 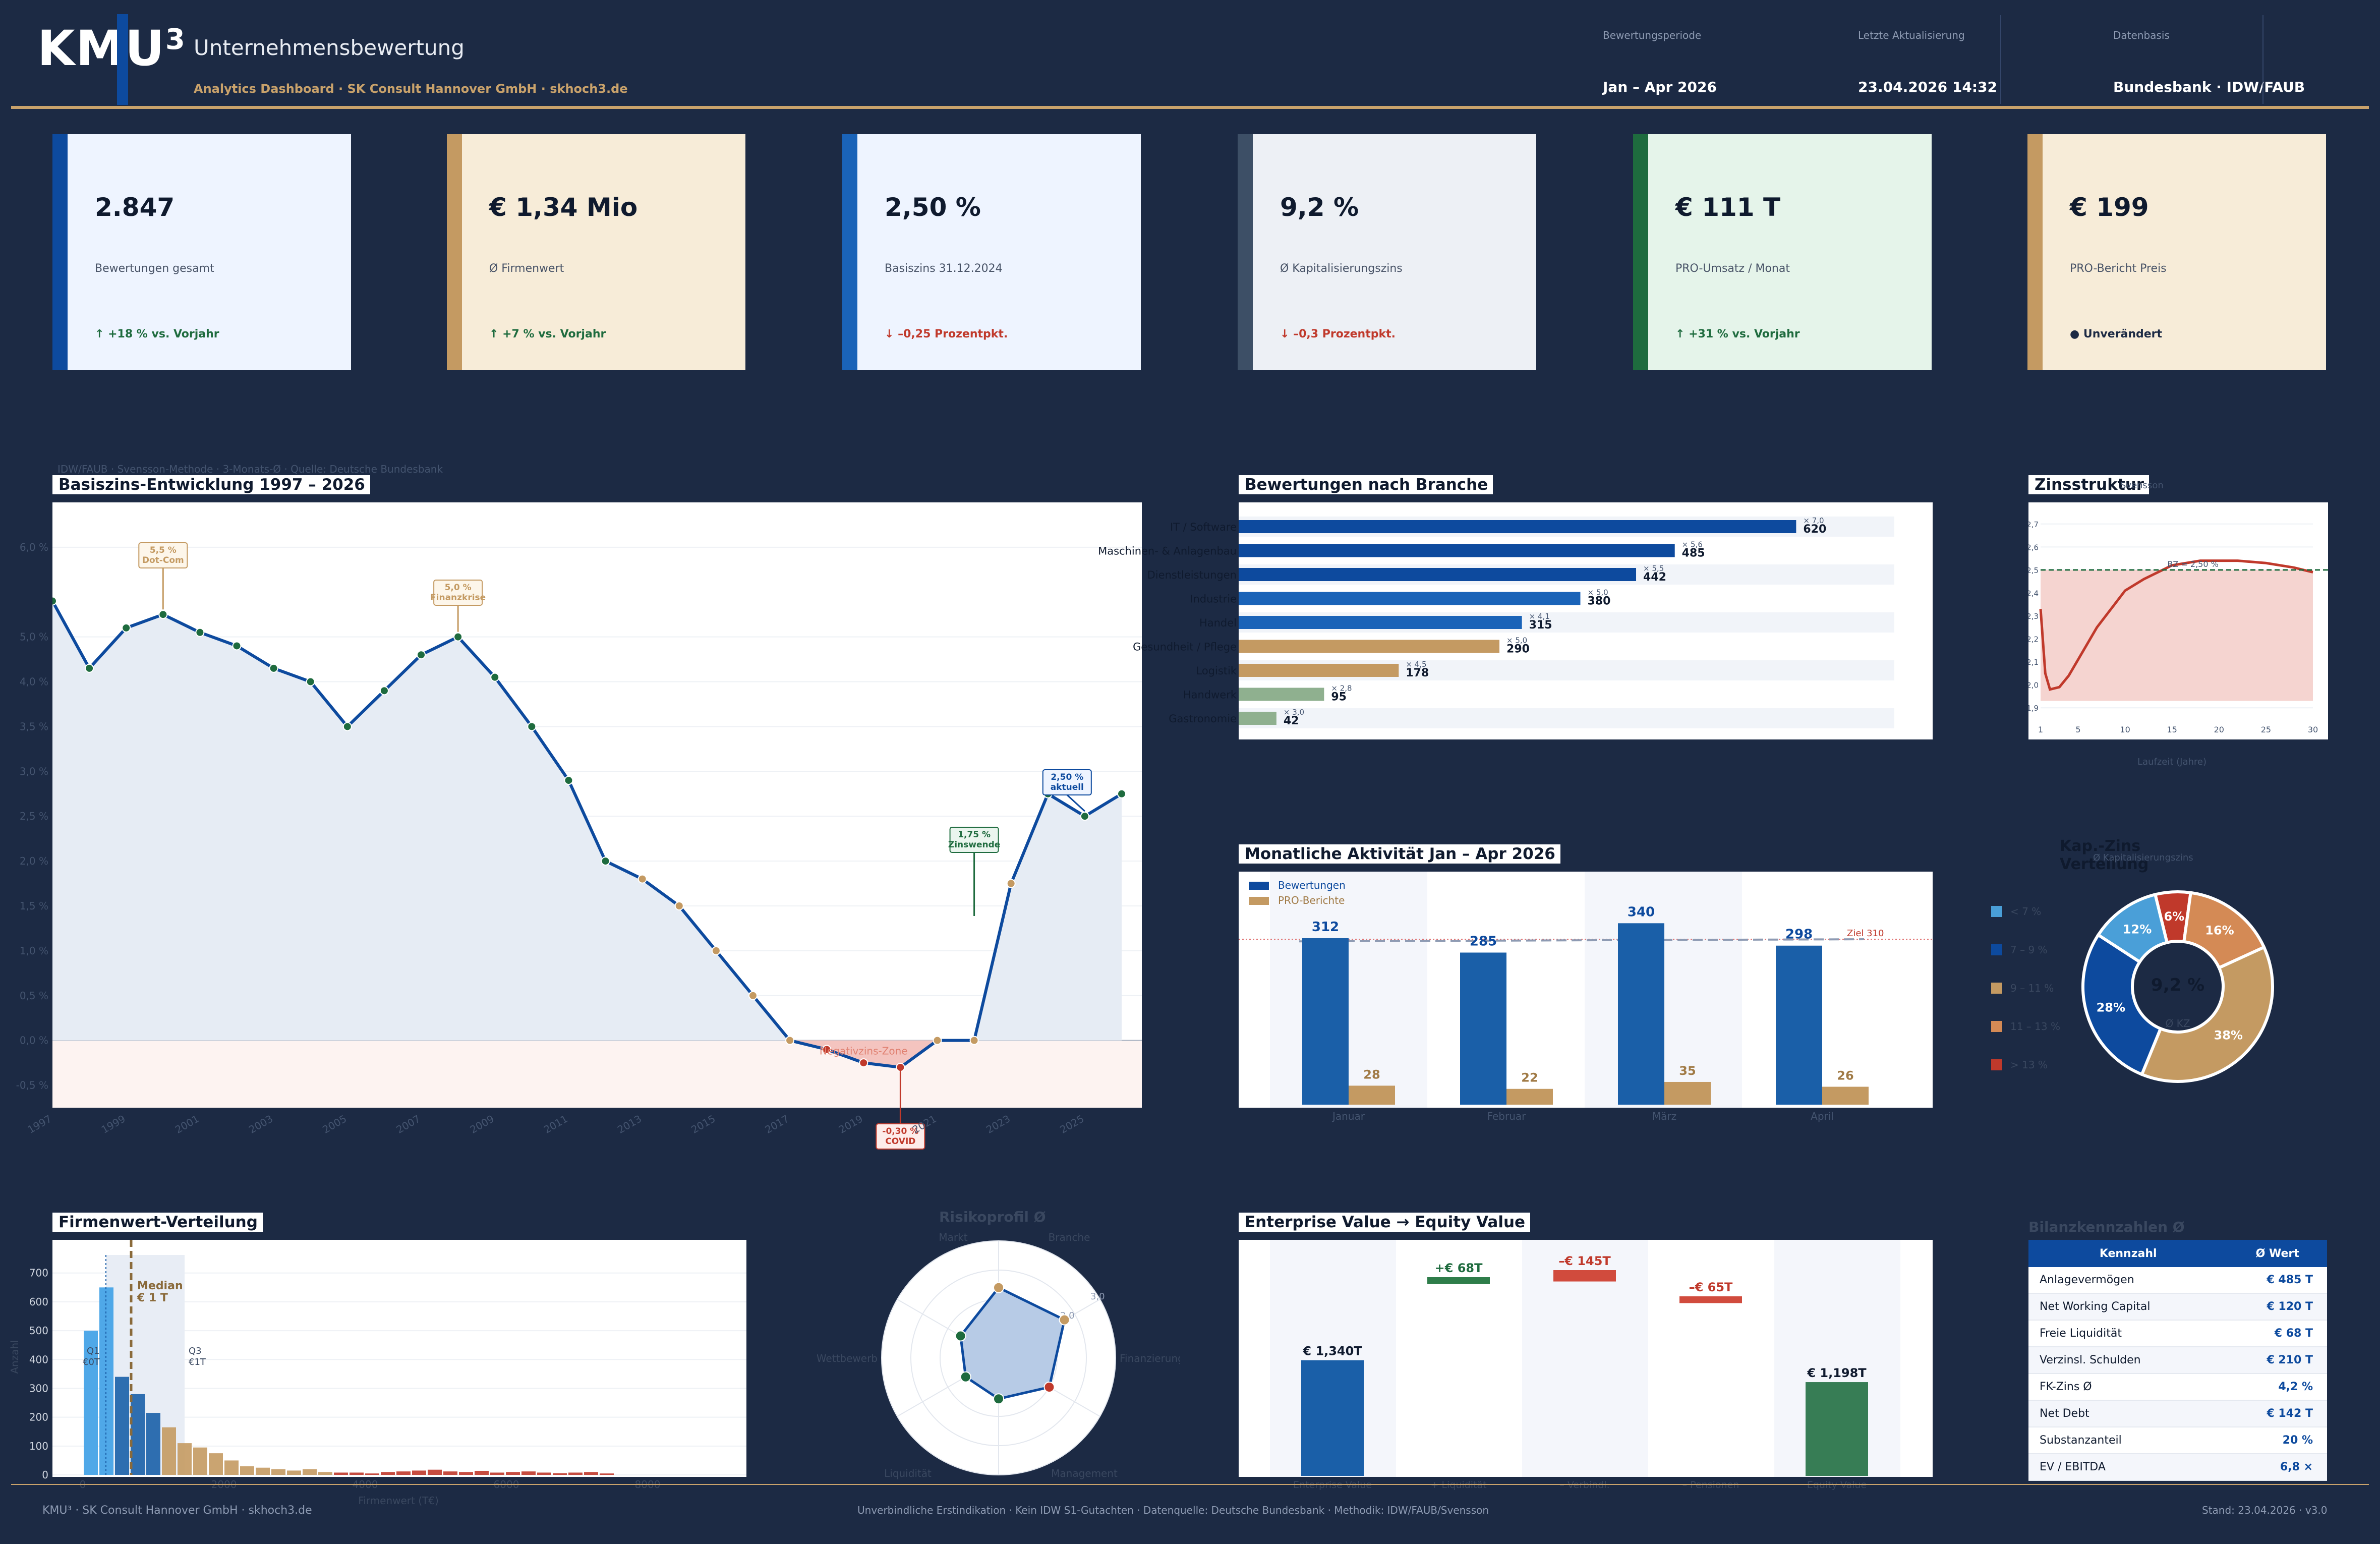 I want to click on y-tick-label: 1,0 %, so click(x=34, y=951).